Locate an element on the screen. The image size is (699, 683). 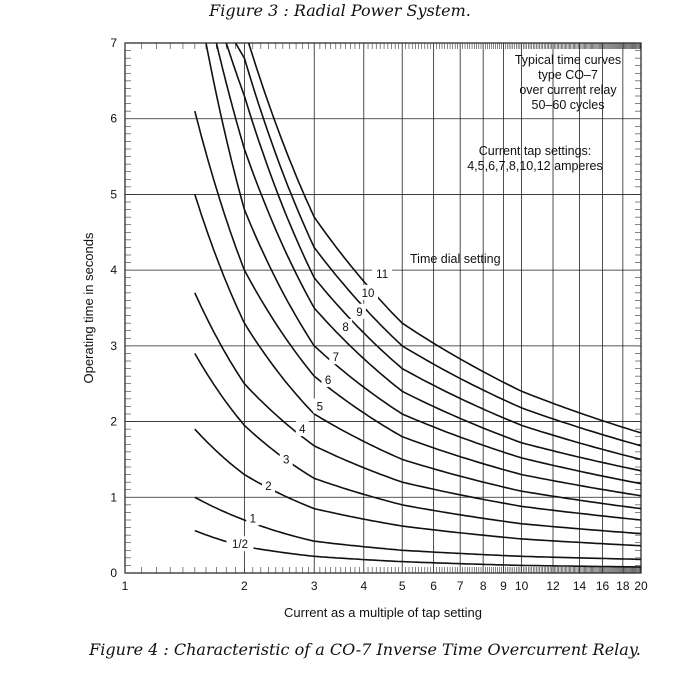
x-tick-label: 18 is located at coordinates (623, 586).